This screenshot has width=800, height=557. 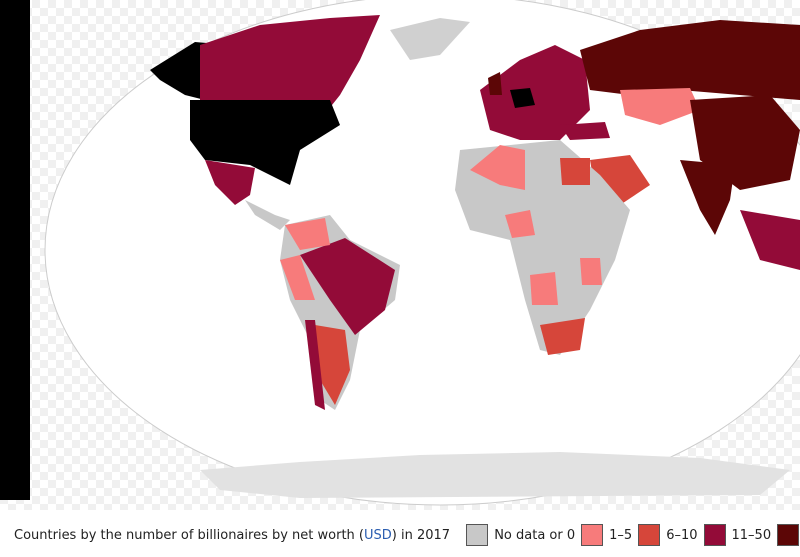 I want to click on turkey, so click(x=585, y=131).